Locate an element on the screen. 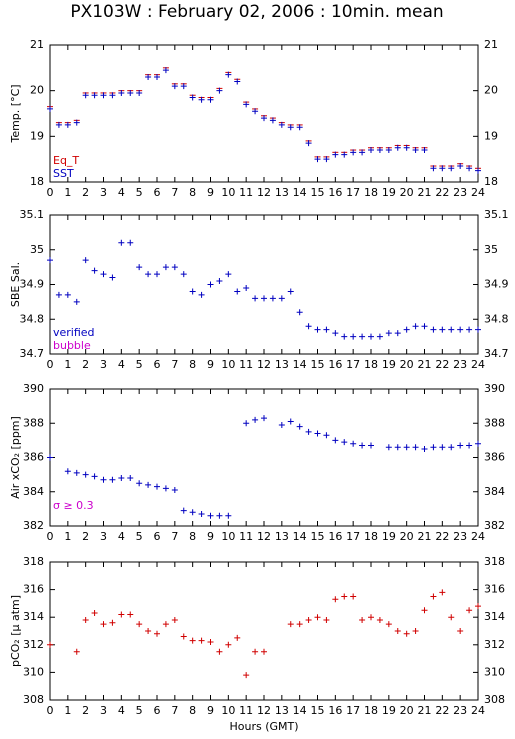 The width and height of the screenshot is (515, 739). y-tick-label: 382 is located at coordinates (33, 525).